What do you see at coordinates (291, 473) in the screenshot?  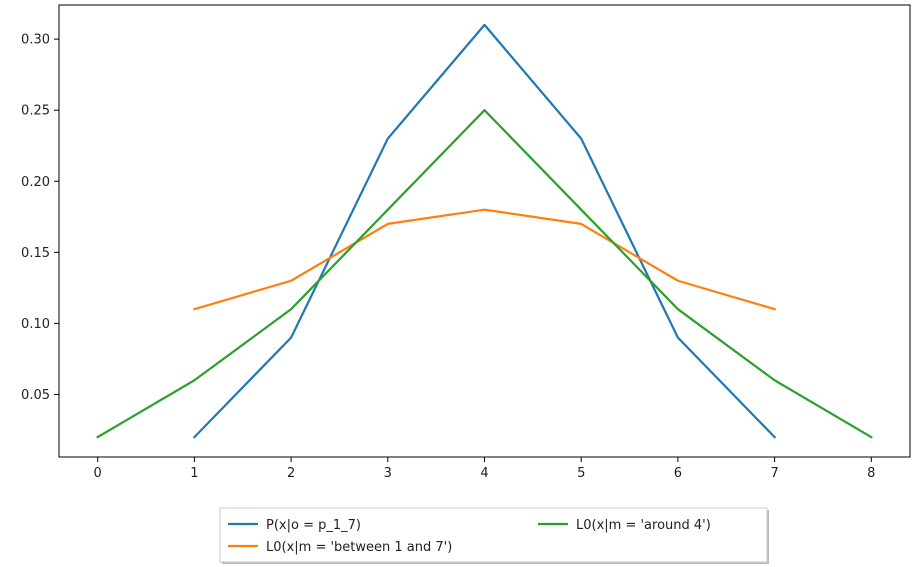 I see `x-tick-label: 2` at bounding box center [291, 473].